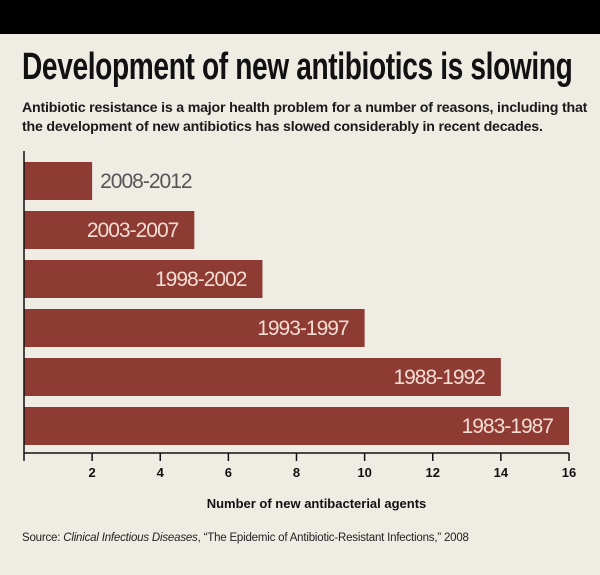 The height and width of the screenshot is (575, 600). I want to click on x-tick-label-12: 12, so click(433, 472).